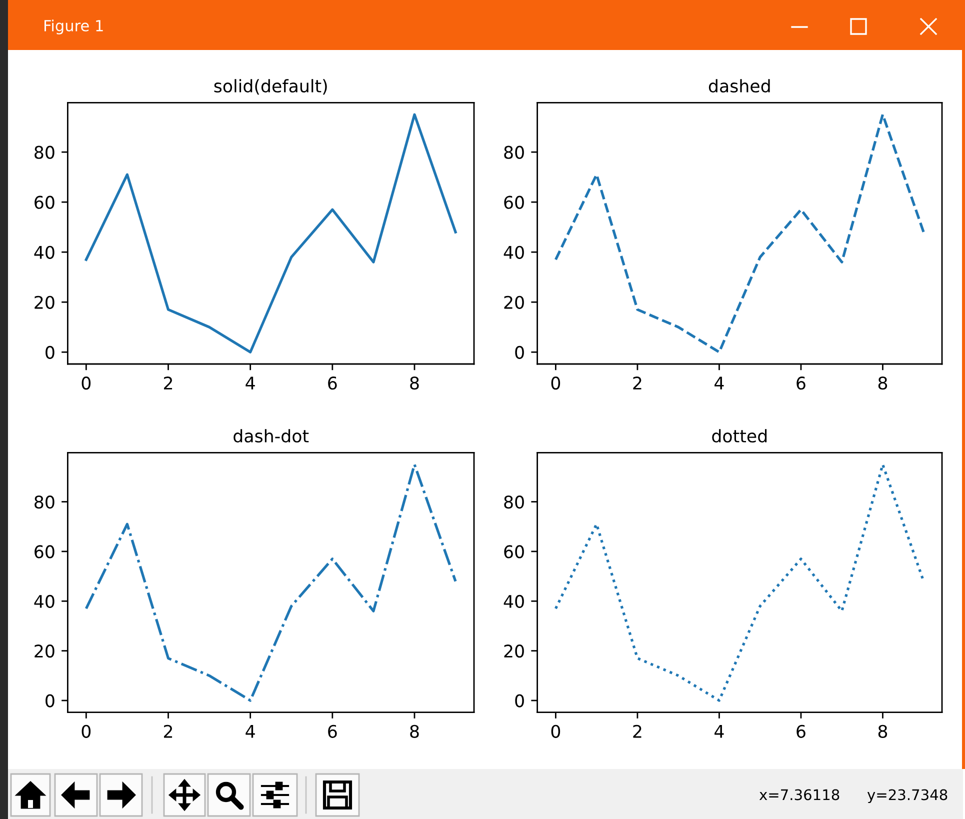 The height and width of the screenshot is (819, 965). What do you see at coordinates (907, 796) in the screenshot?
I see `text: y=23.7348` at bounding box center [907, 796].